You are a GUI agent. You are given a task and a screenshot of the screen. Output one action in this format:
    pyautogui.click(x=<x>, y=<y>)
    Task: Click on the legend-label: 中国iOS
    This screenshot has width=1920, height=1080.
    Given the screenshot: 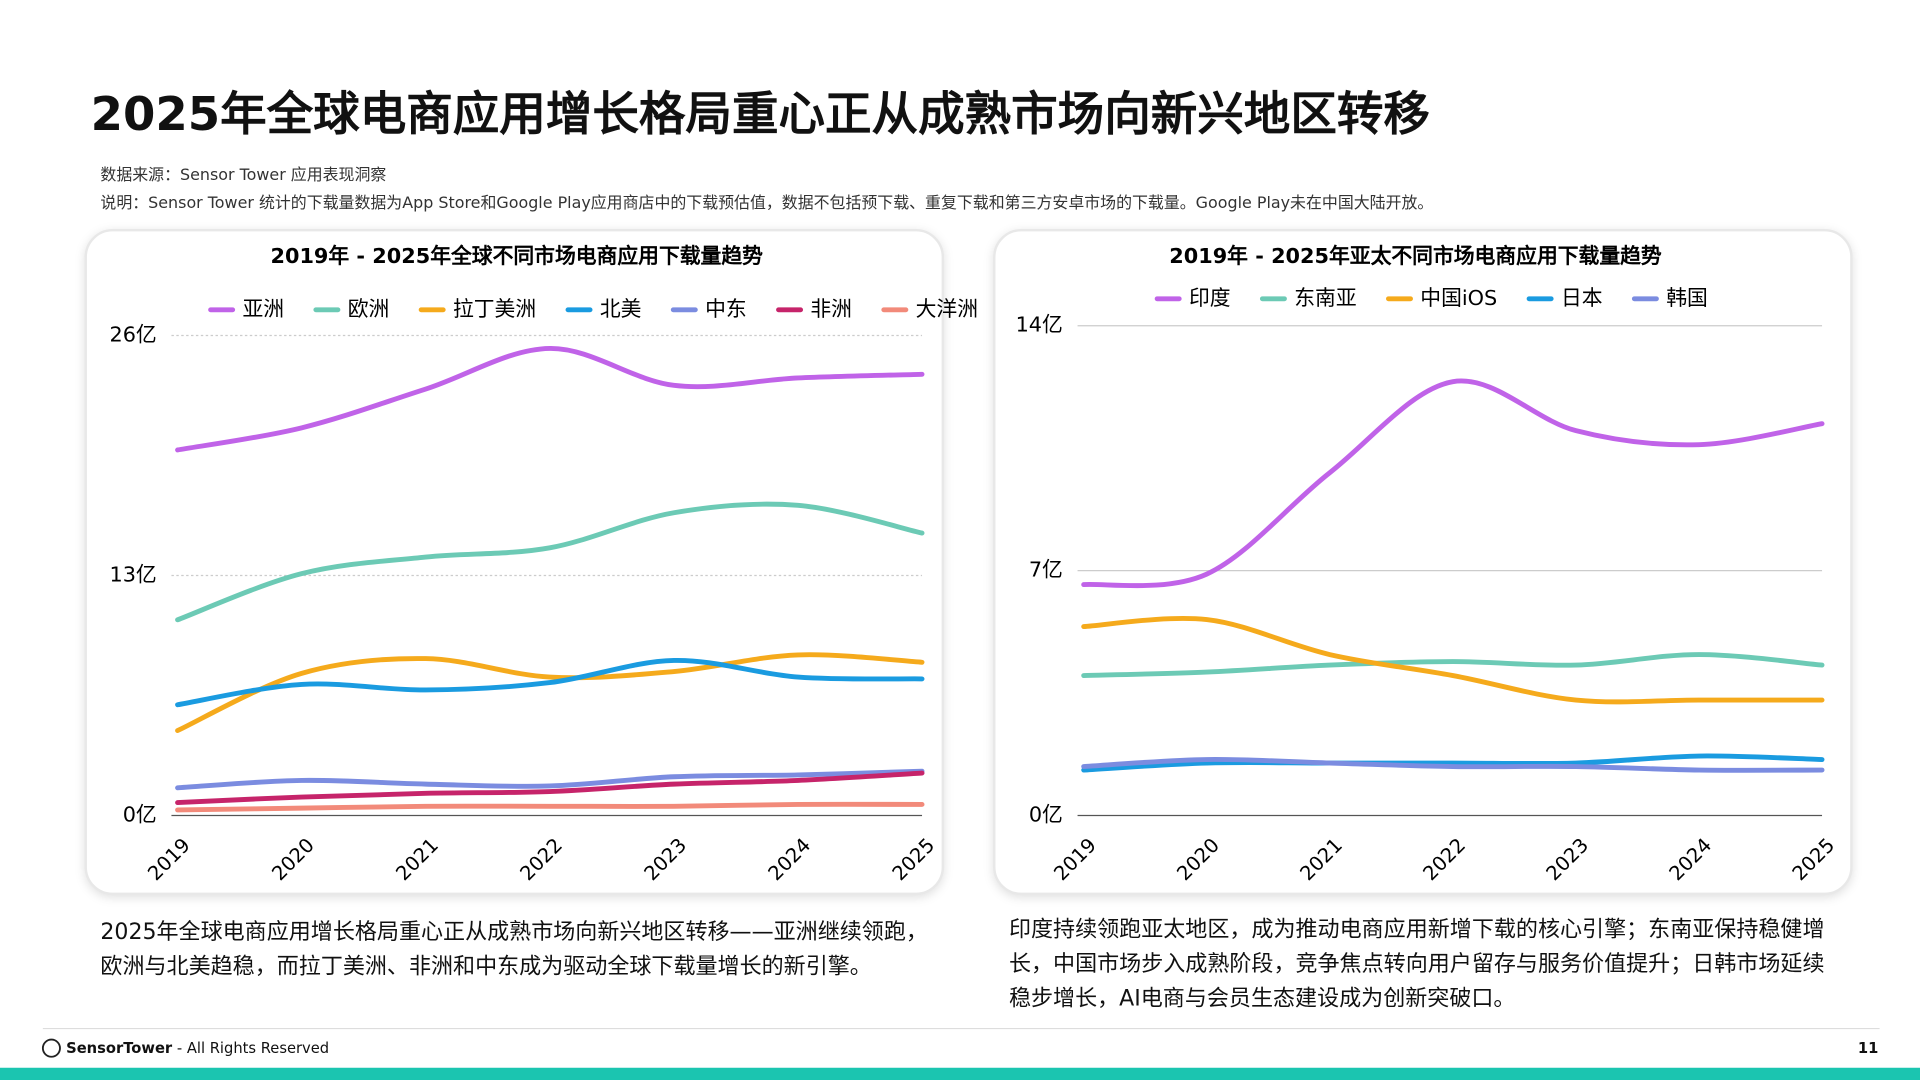 What is the action you would take?
    pyautogui.click(x=1458, y=298)
    